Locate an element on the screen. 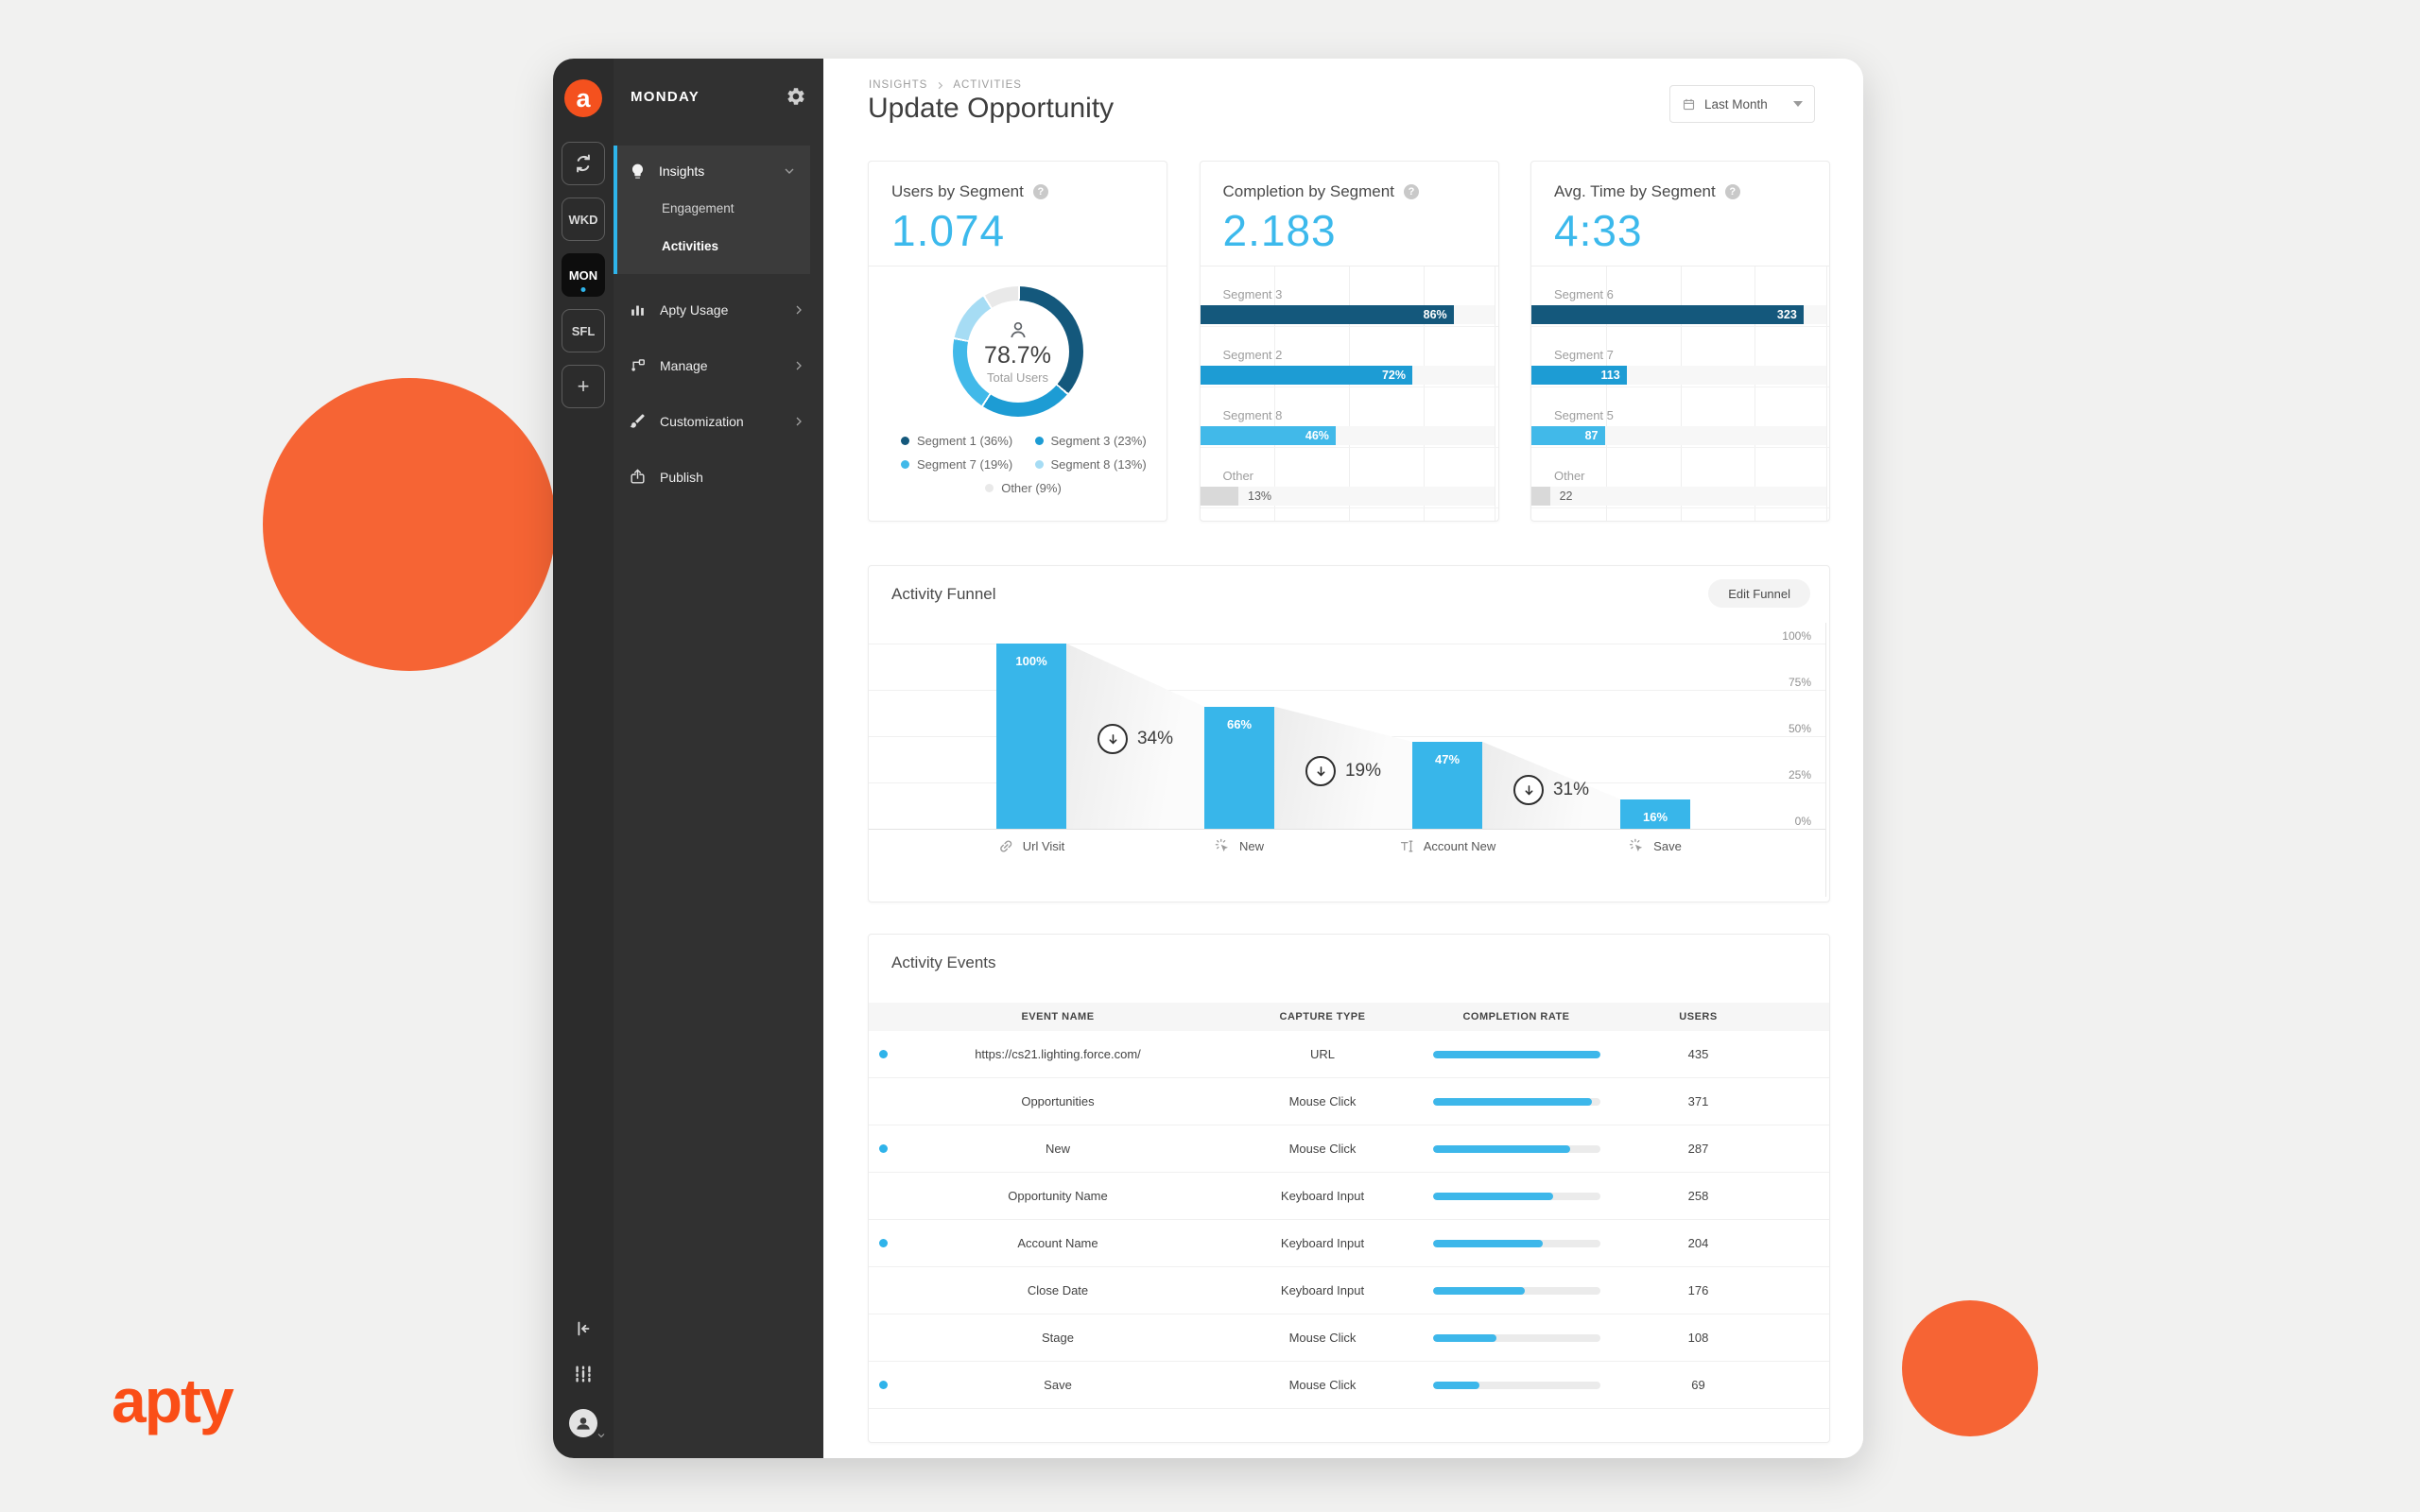 This screenshot has width=2420, height=1512. bar-row: Segment 6 323 is located at coordinates (1680, 296).